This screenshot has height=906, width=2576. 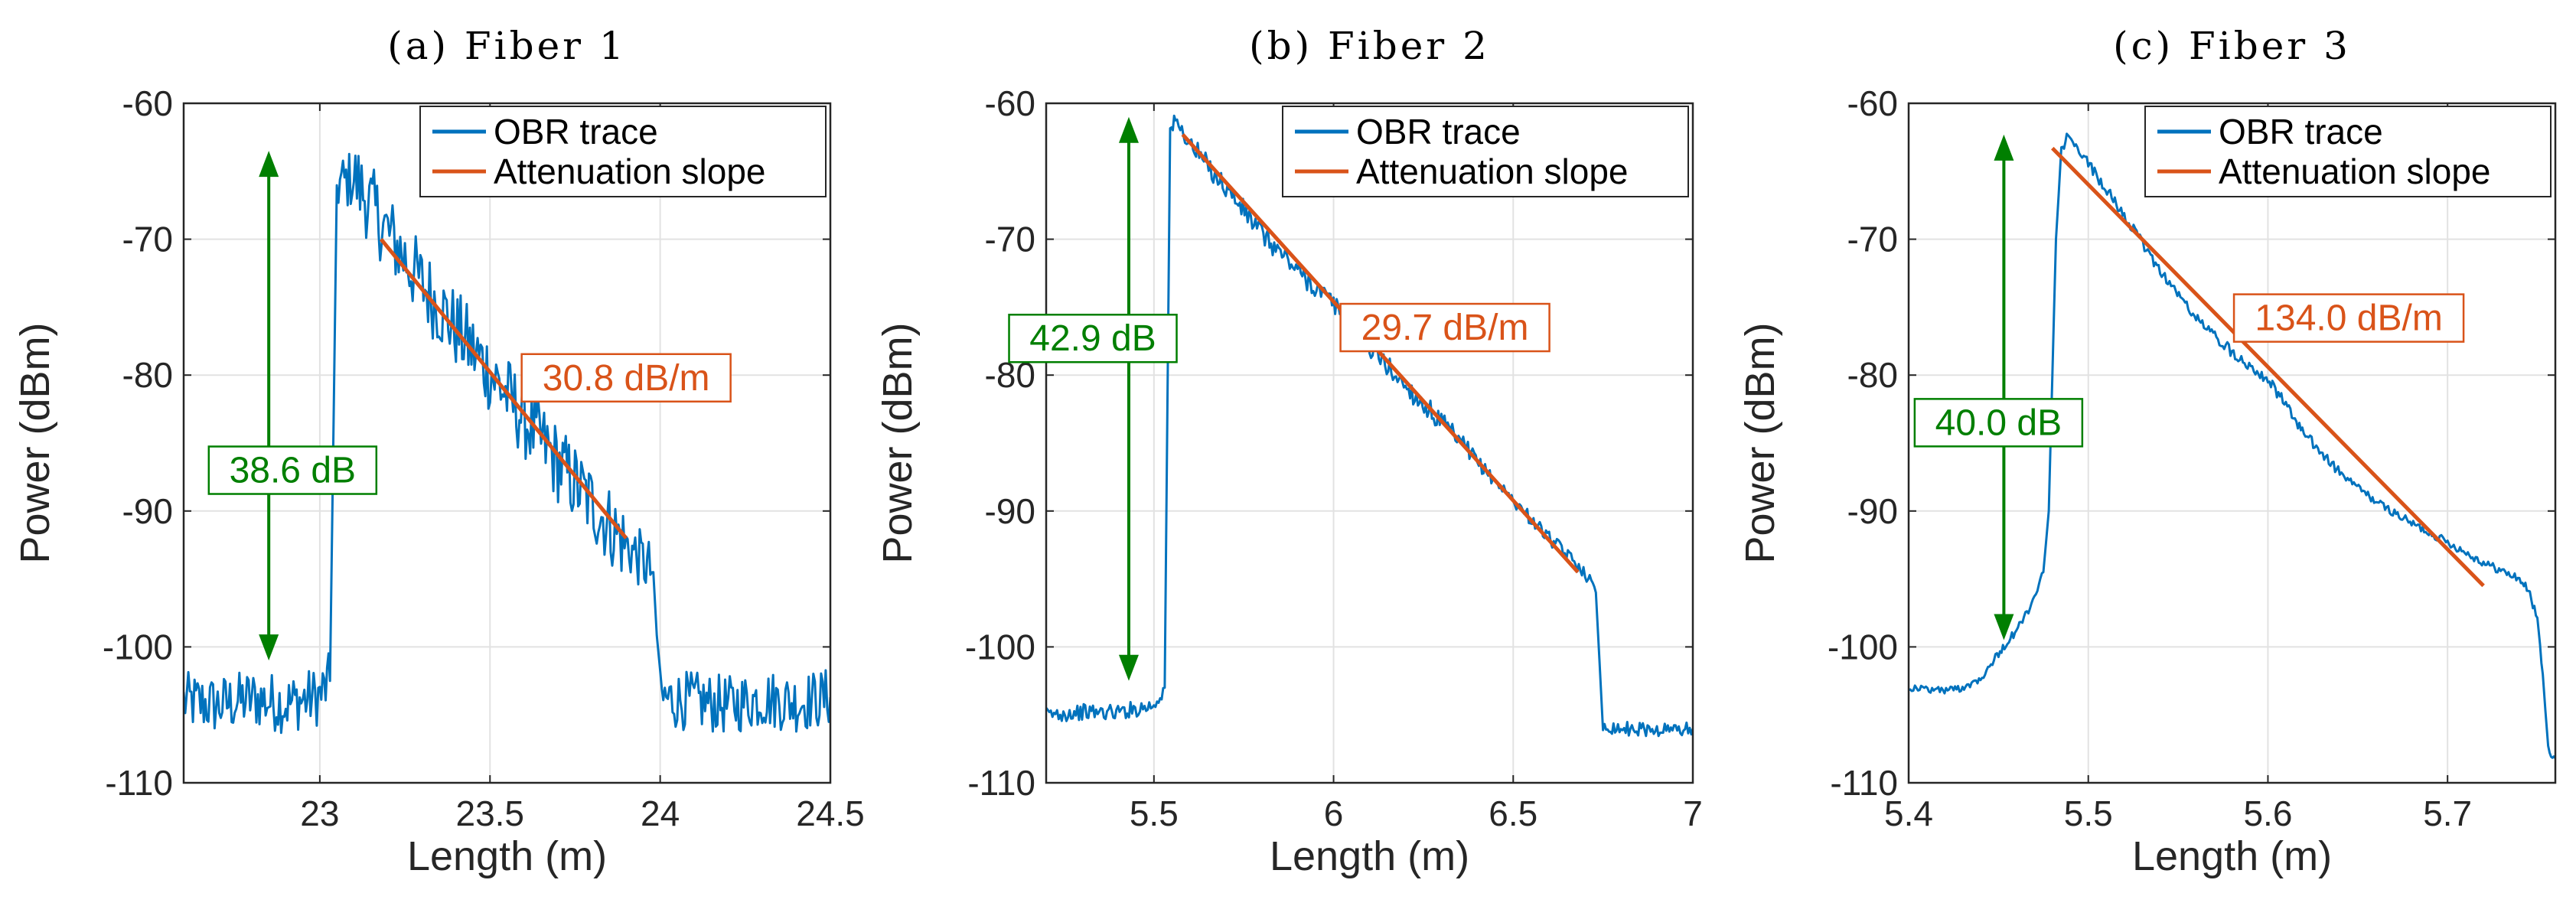 What do you see at coordinates (1513, 813) in the screenshot?
I see `x-tick-label: 6.5` at bounding box center [1513, 813].